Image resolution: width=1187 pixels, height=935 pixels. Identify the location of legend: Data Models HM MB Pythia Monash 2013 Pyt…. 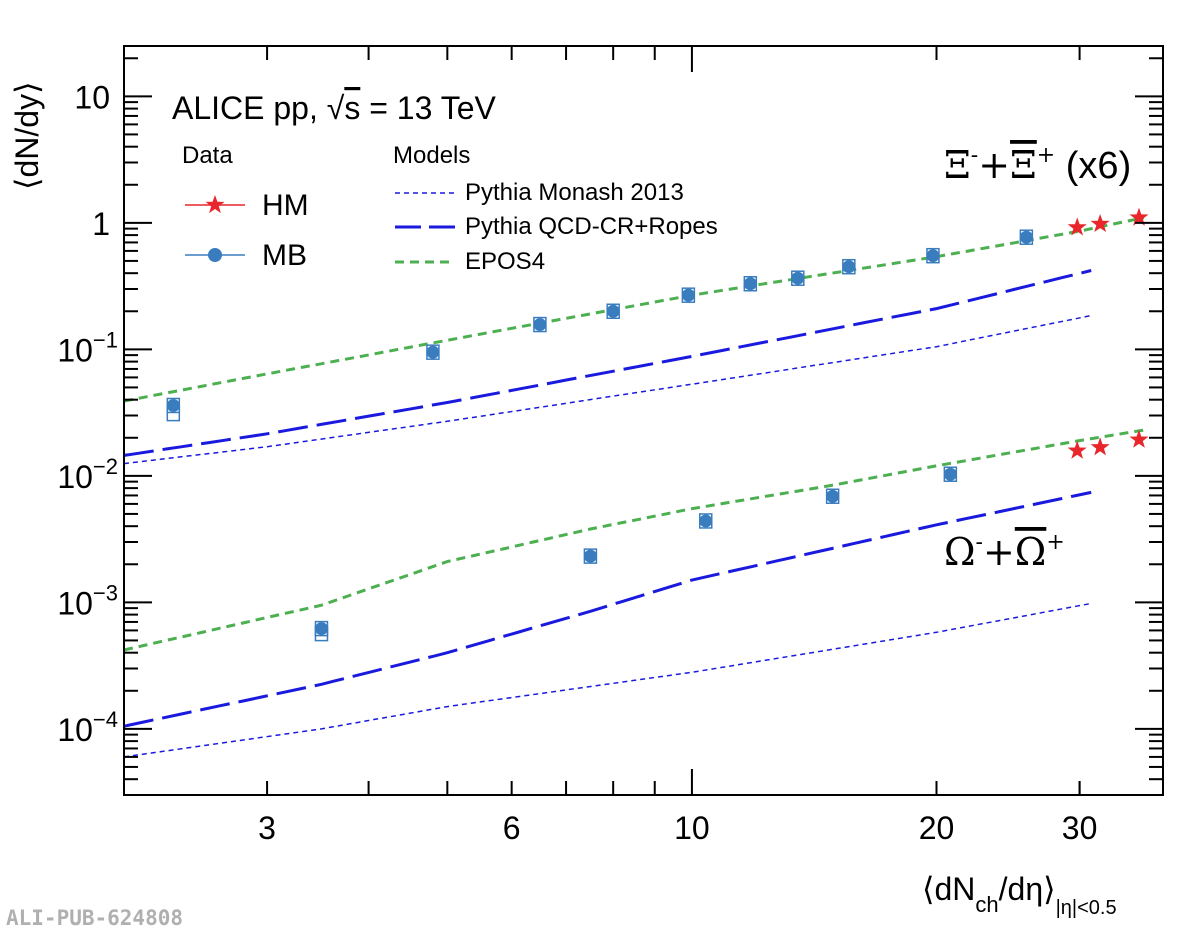
(450, 208).